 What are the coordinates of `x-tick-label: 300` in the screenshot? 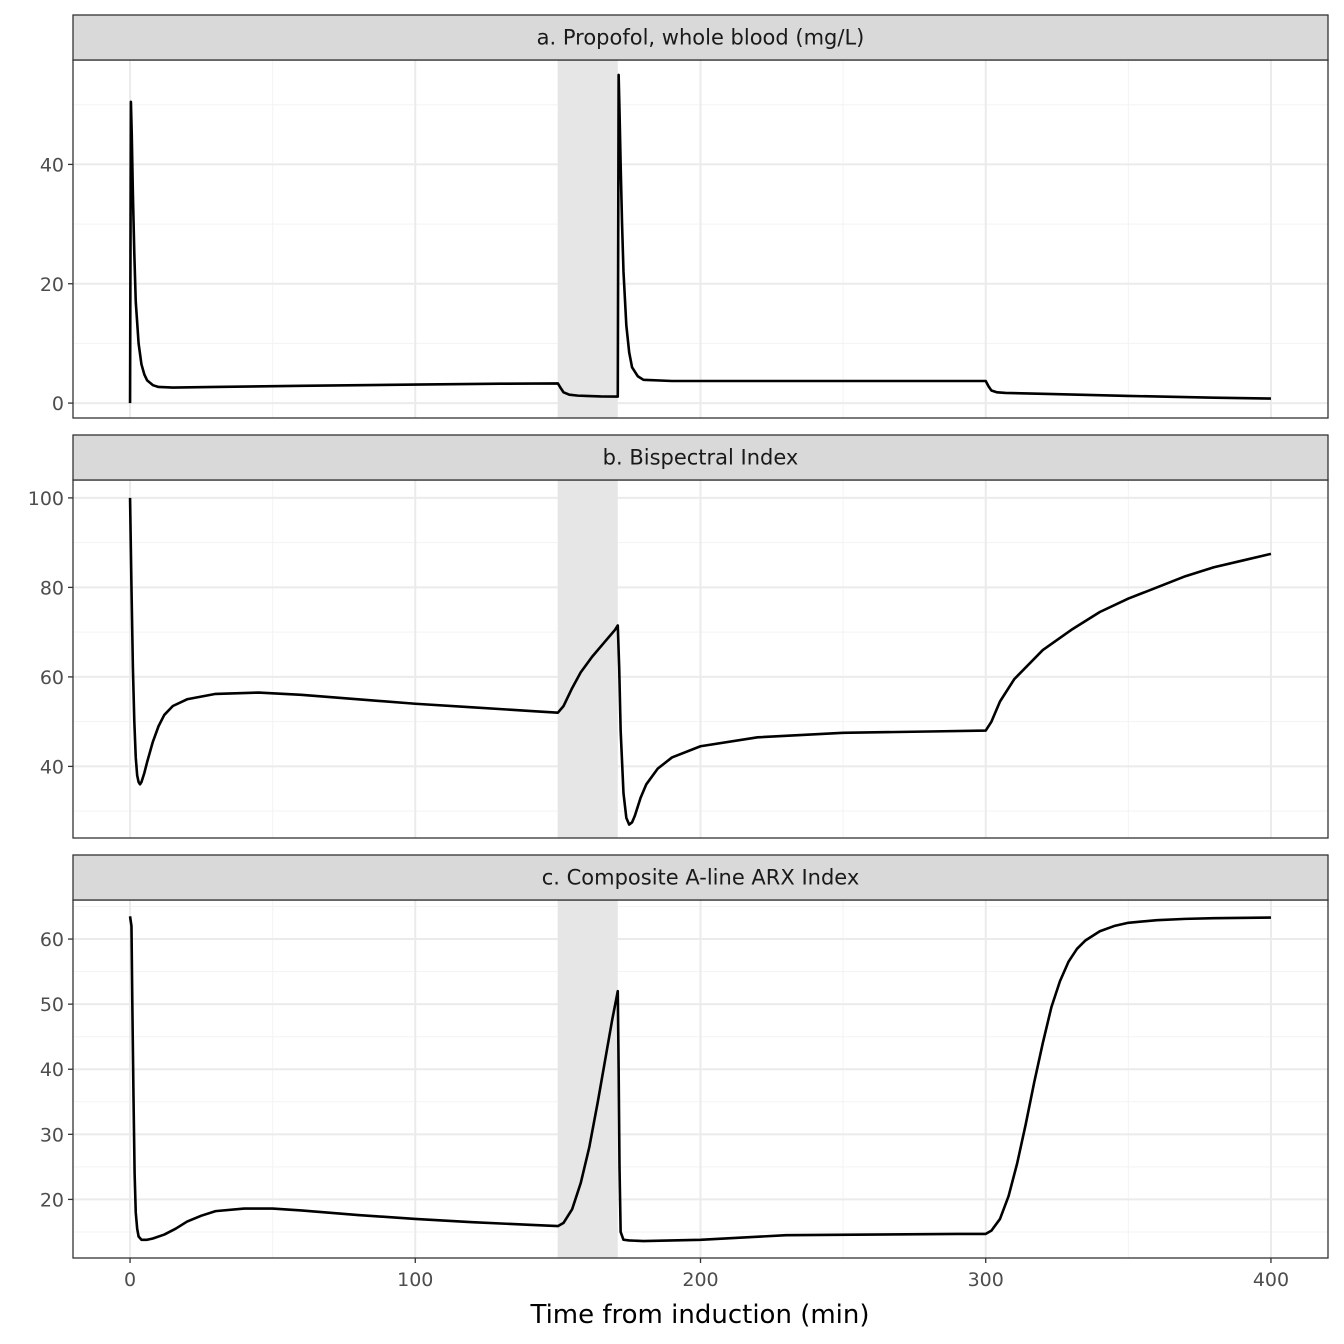 It's located at (986, 1280).